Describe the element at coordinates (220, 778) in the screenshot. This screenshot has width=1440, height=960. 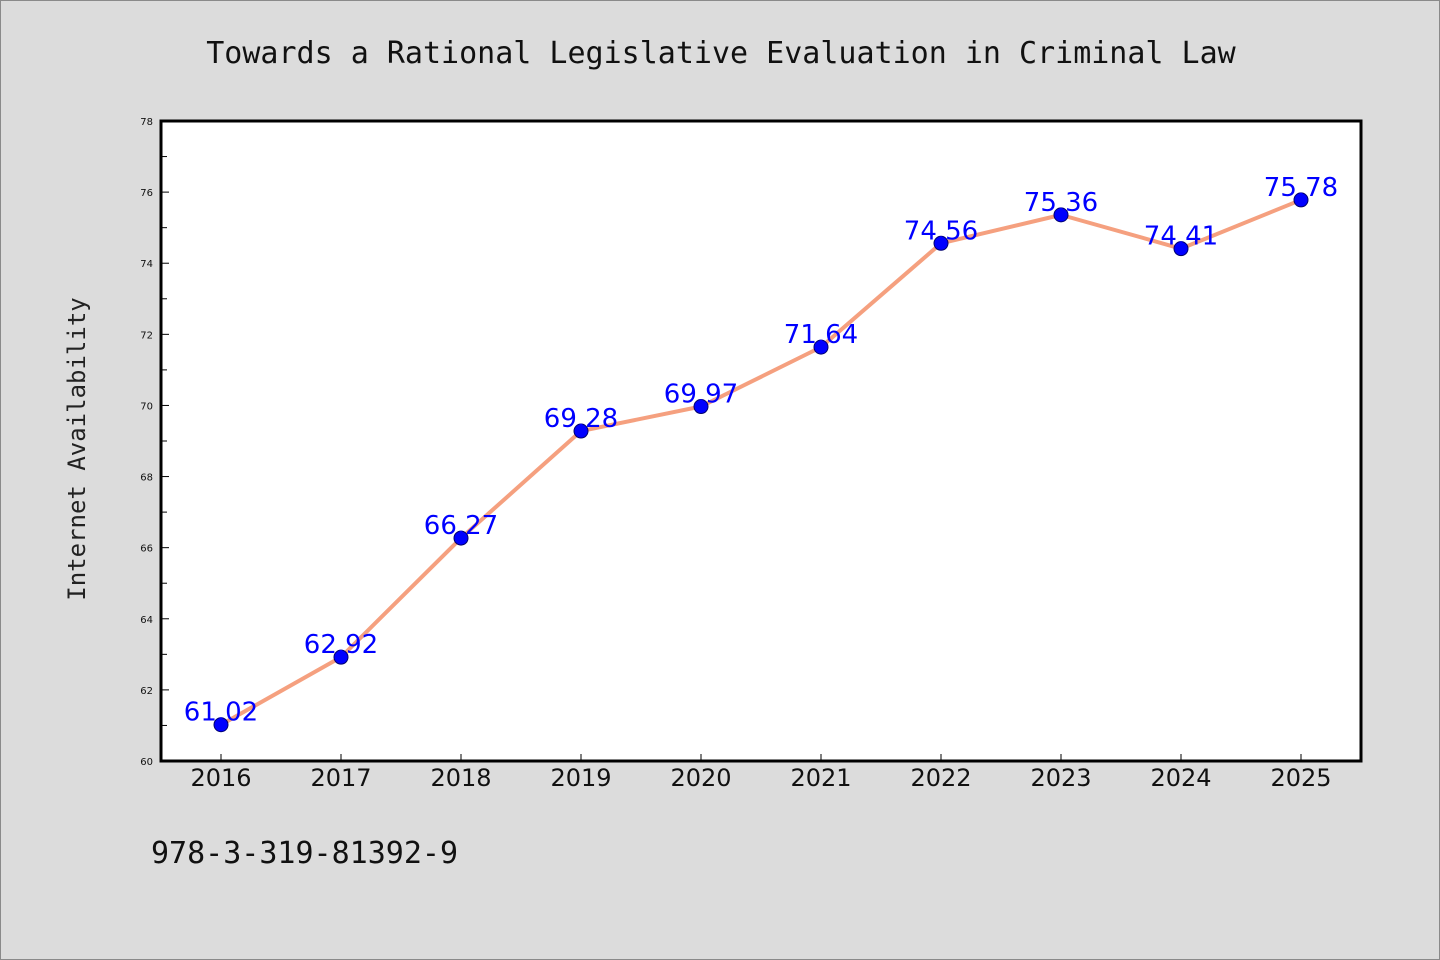
I see `x-tick-label: 2016` at that location.